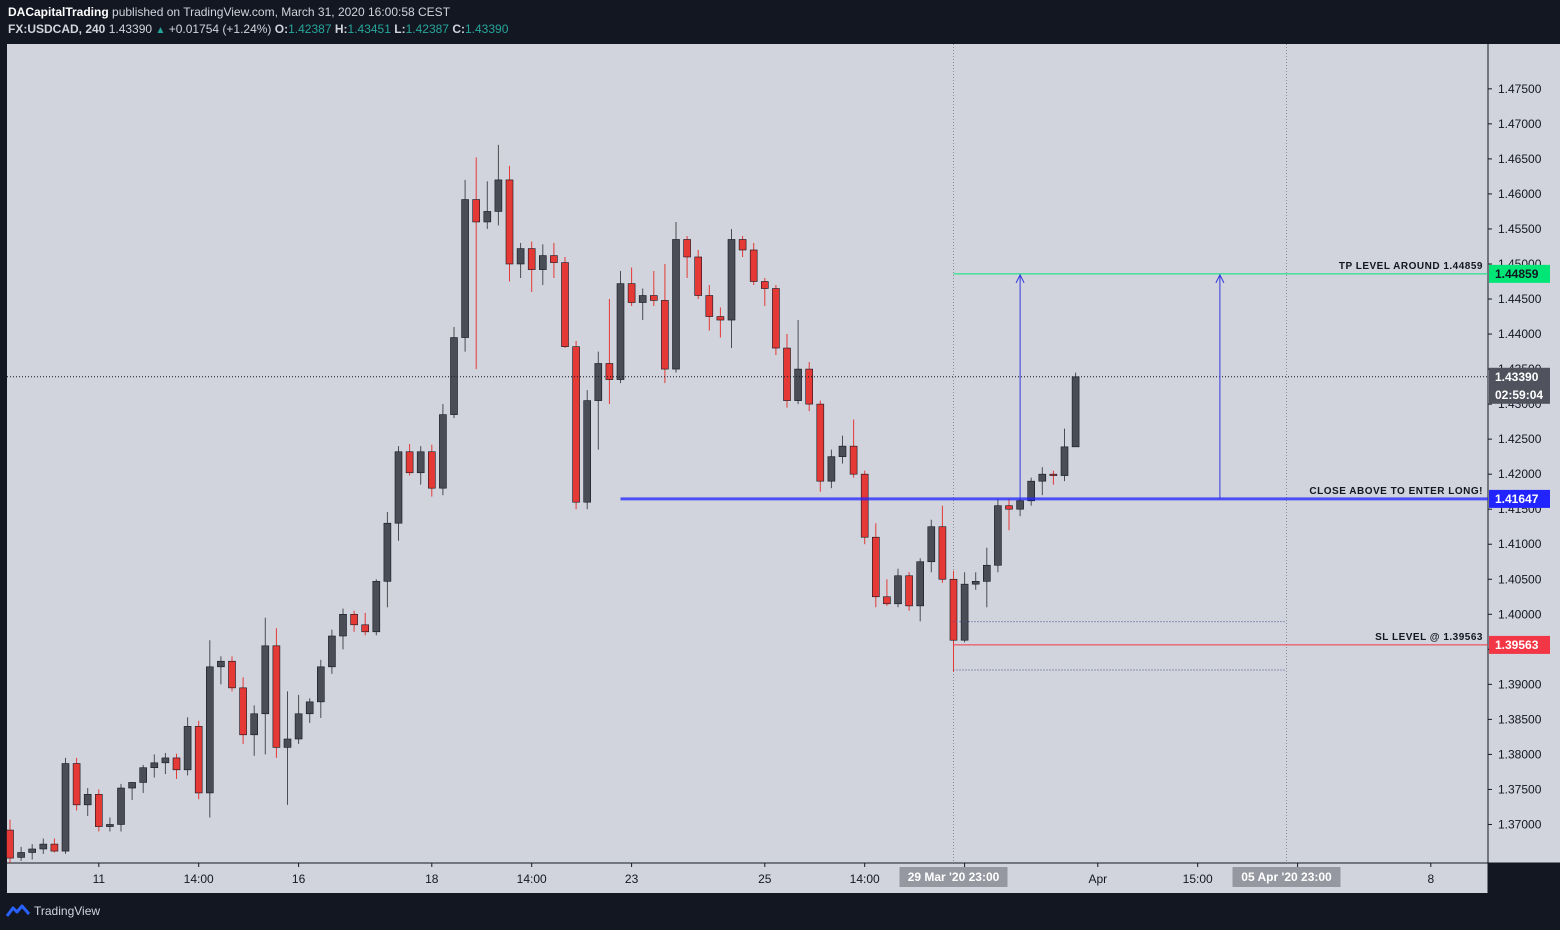 This screenshot has height=930, width=1560. I want to click on symbol-label: FX:USDCAD, 240, so click(57, 29).